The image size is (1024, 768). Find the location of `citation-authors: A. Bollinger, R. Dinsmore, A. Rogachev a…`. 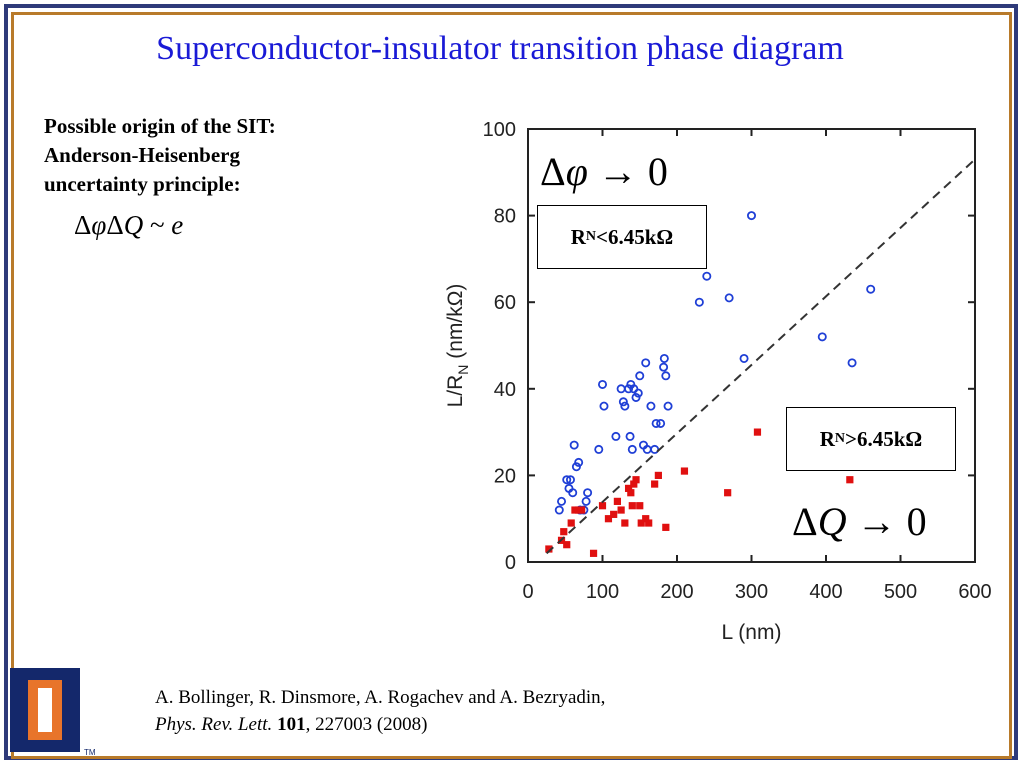

citation-authors: A. Bollinger, R. Dinsmore, A. Rogachev a… is located at coordinates (380, 697).